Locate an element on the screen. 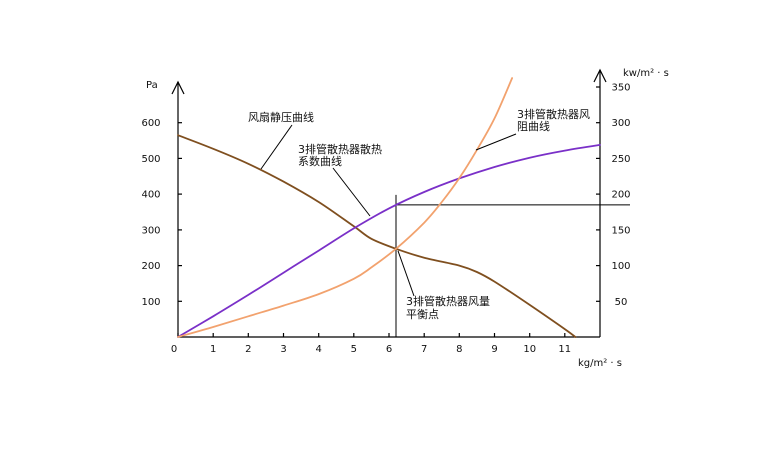 The height and width of the screenshot is (456, 783). y-axis-left-arrow is located at coordinates (178, 87).